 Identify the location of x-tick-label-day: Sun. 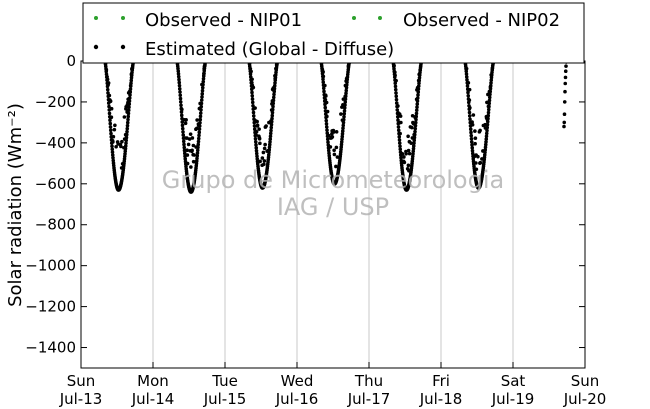
(81, 381).